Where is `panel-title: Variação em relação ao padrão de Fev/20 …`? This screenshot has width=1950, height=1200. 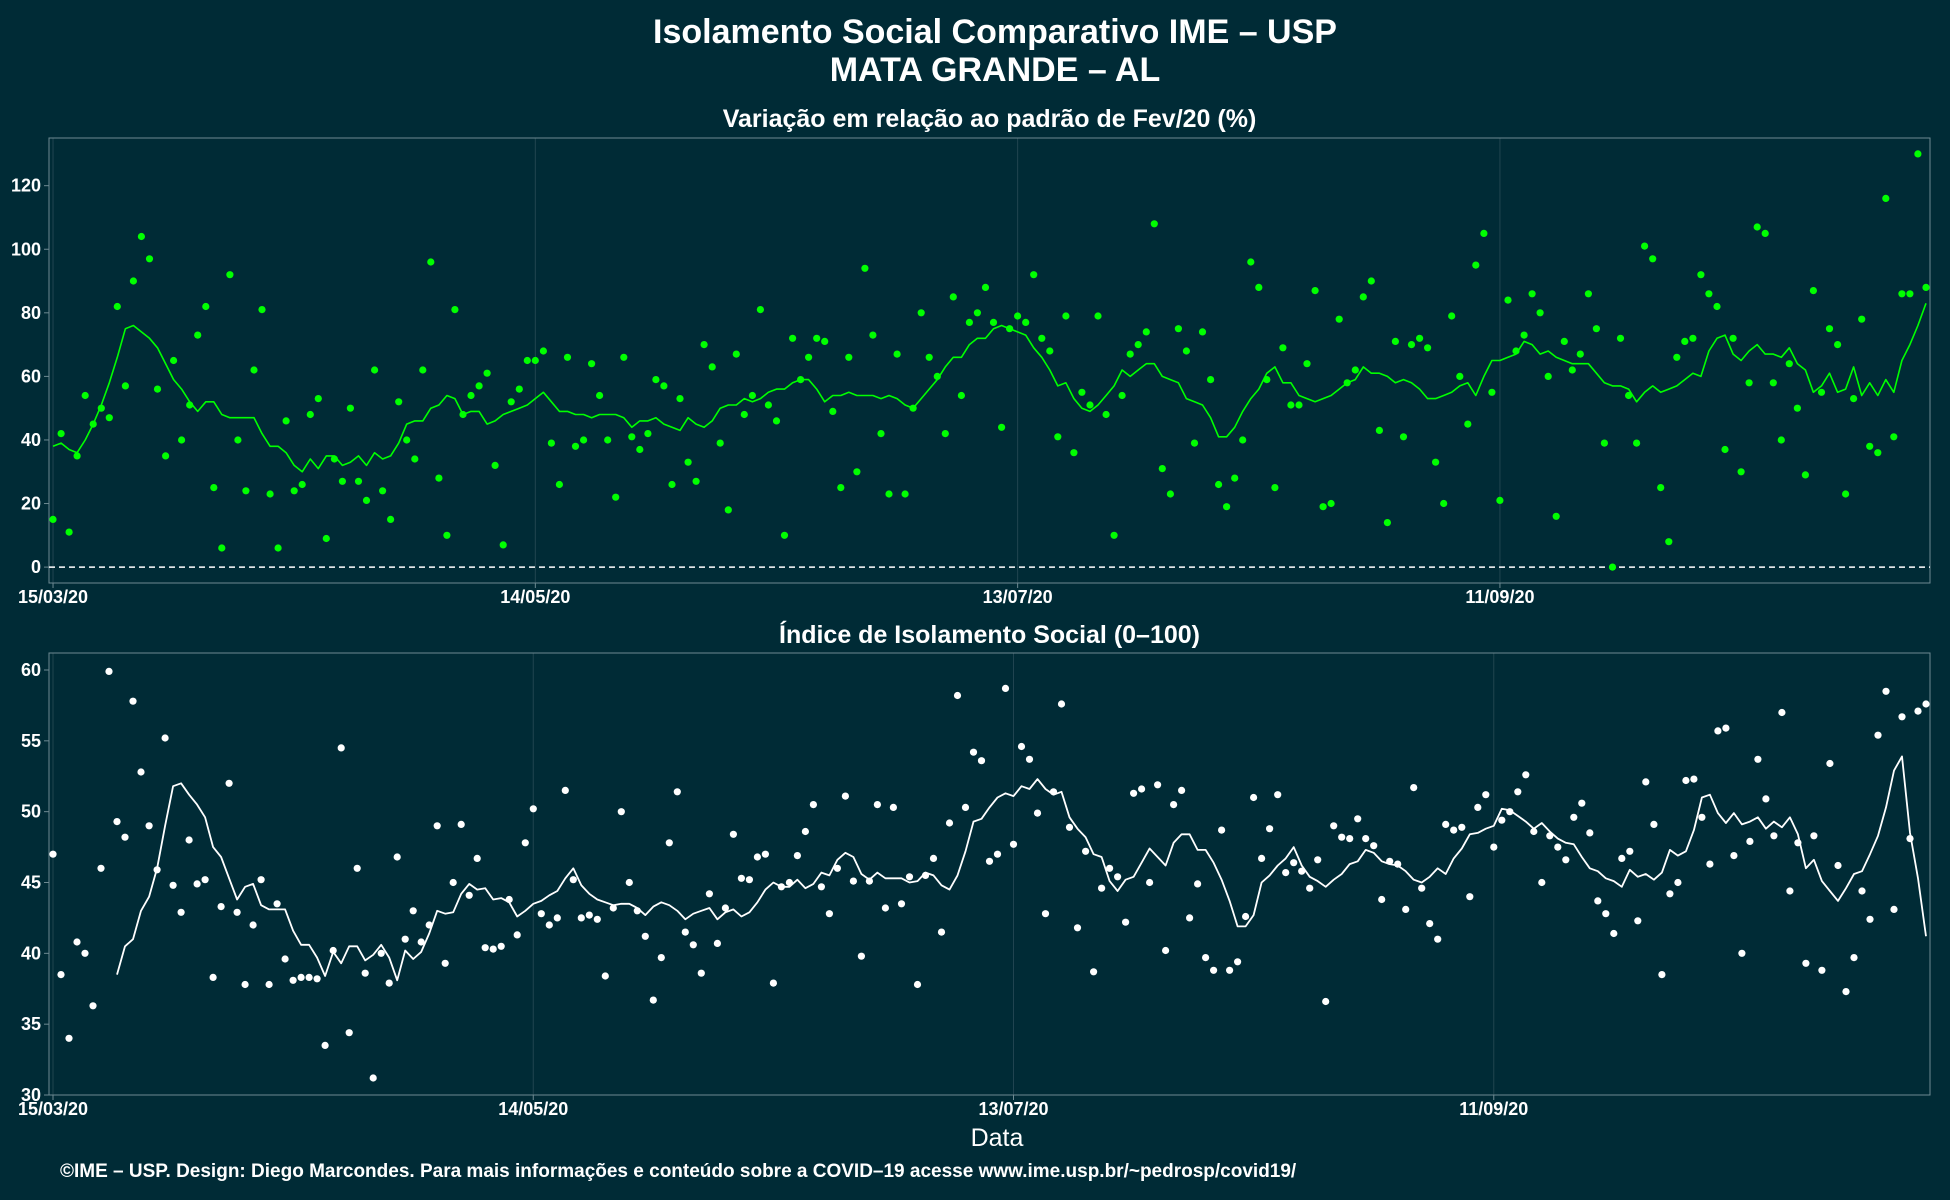 panel-title: Variação em relação ao padrão de Fev/20 … is located at coordinates (990, 119).